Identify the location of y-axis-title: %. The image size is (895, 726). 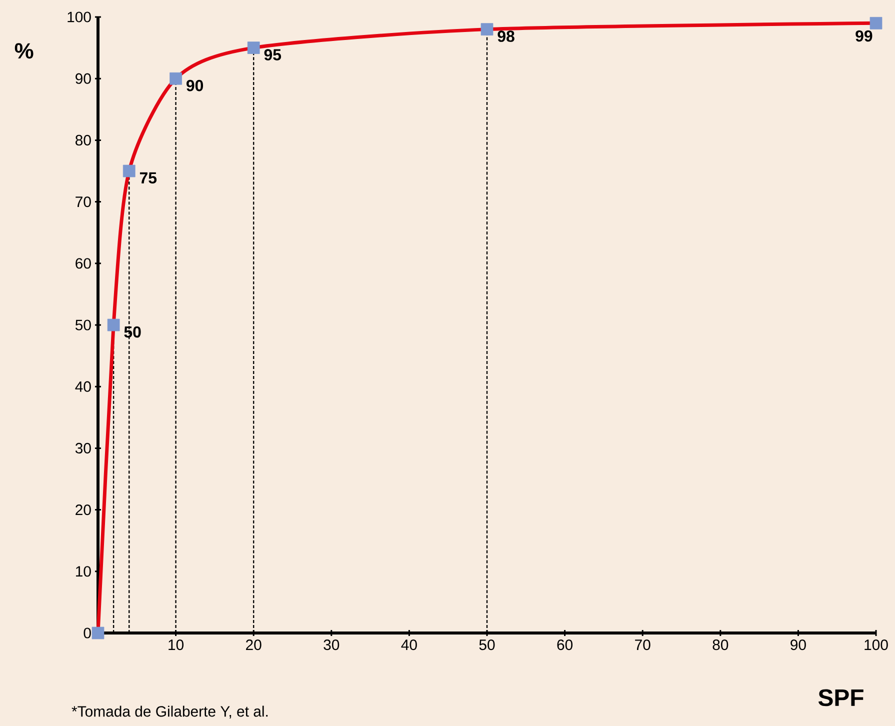
(24, 51).